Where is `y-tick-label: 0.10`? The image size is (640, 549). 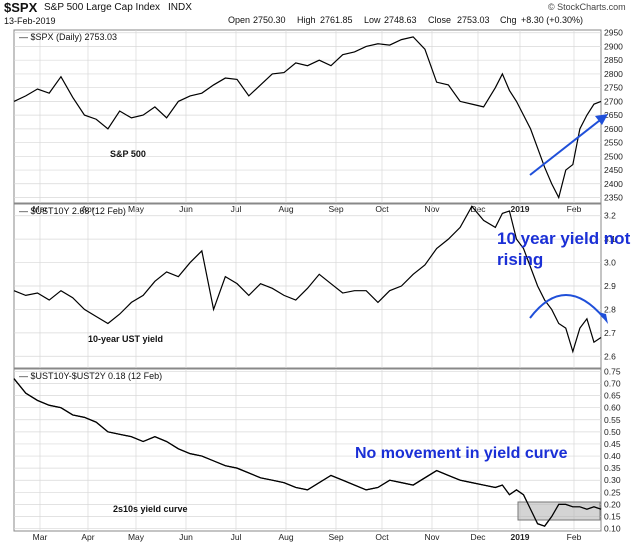 y-tick-label: 0.10 is located at coordinates (612, 529).